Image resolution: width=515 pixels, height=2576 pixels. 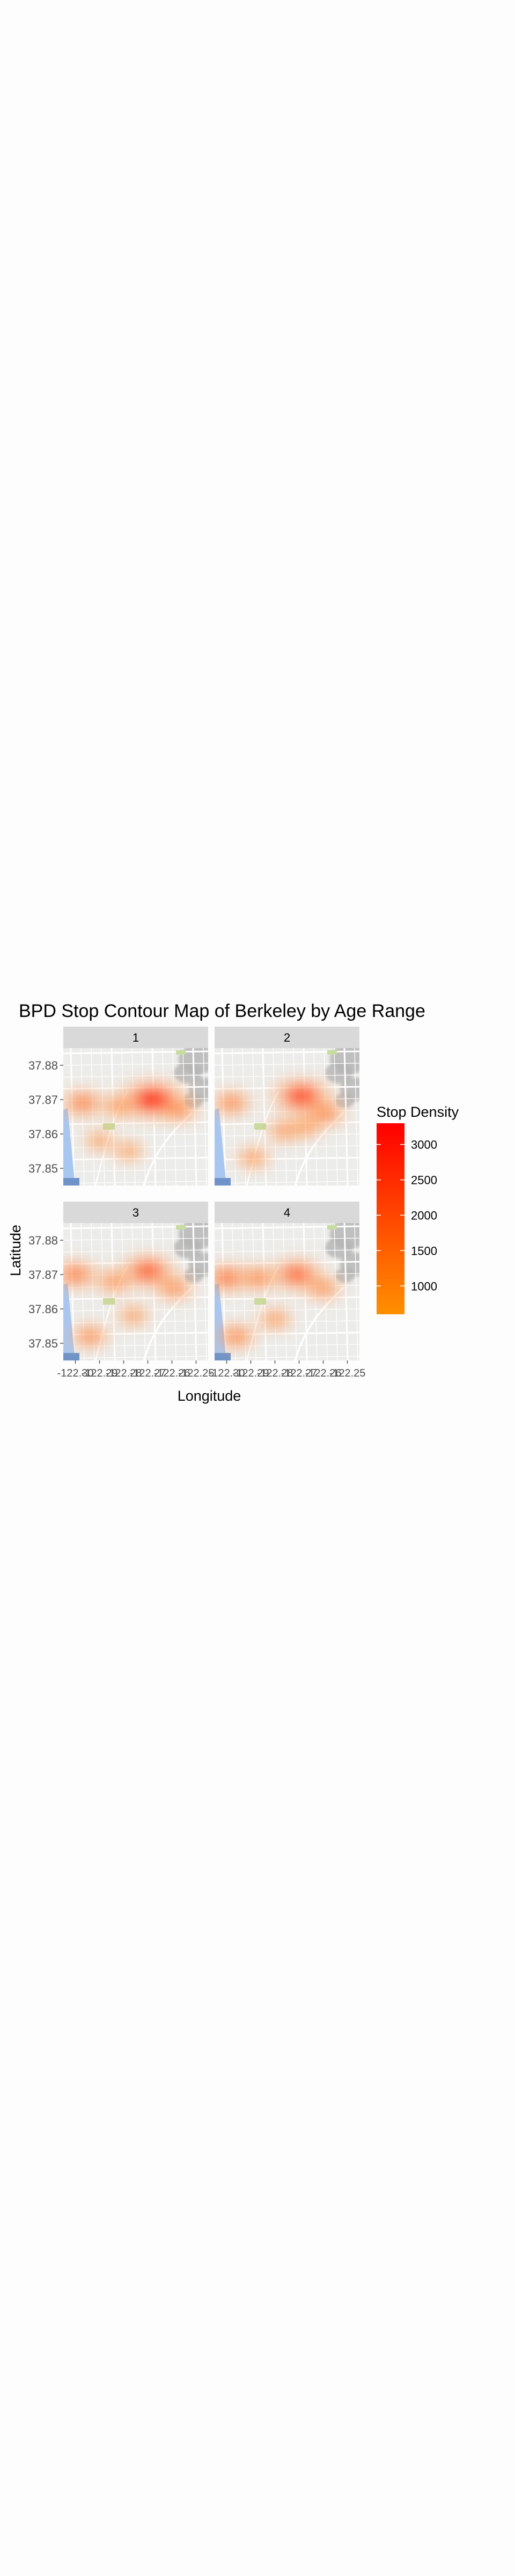 I want to click on facet-panel-2: 2, so click(x=287, y=1106).